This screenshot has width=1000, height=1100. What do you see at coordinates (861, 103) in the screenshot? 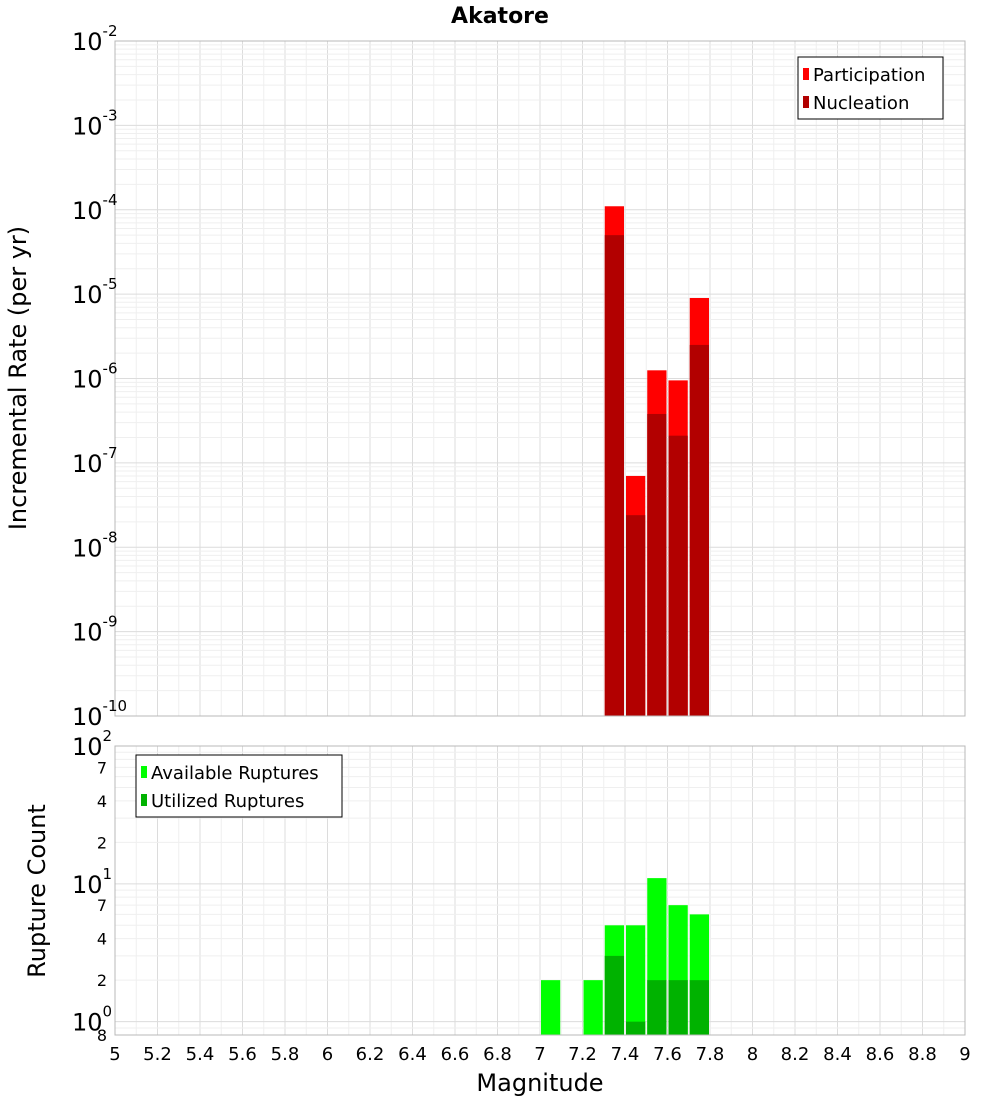
I see `legend-label: Nucleation` at bounding box center [861, 103].